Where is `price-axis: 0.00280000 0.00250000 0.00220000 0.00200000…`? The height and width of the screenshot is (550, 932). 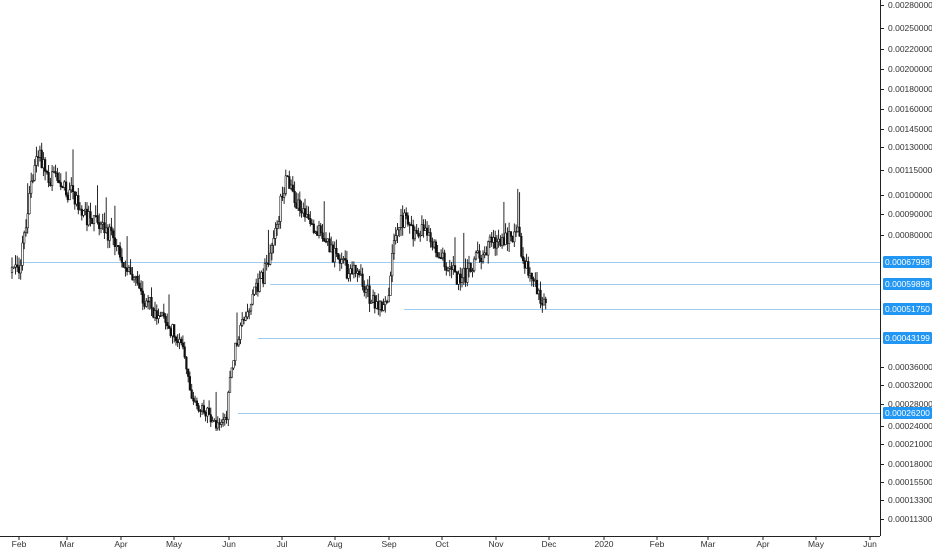
price-axis: 0.00280000 0.00250000 0.00220000 0.00200000… is located at coordinates (906, 268).